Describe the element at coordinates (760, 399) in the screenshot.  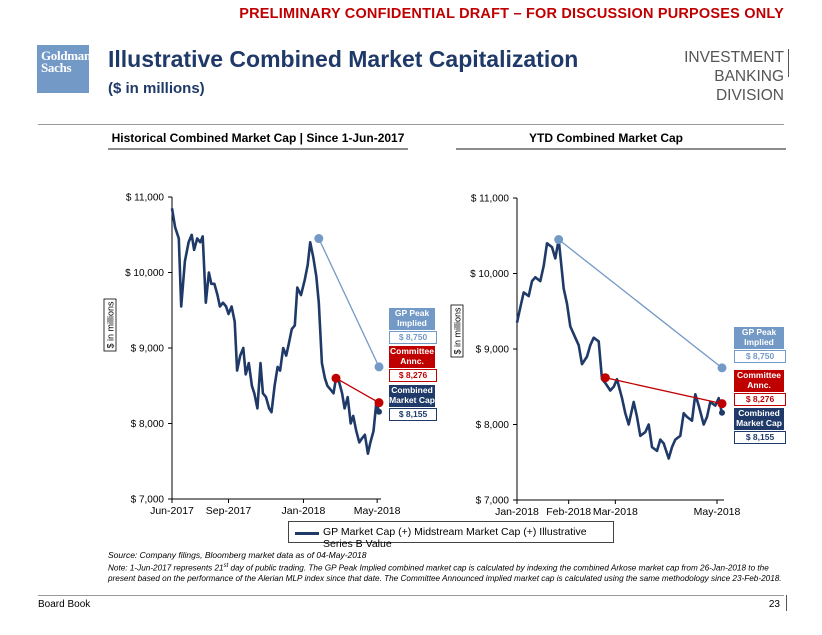
I see `chart2-committee-value: $ 8,276` at that location.